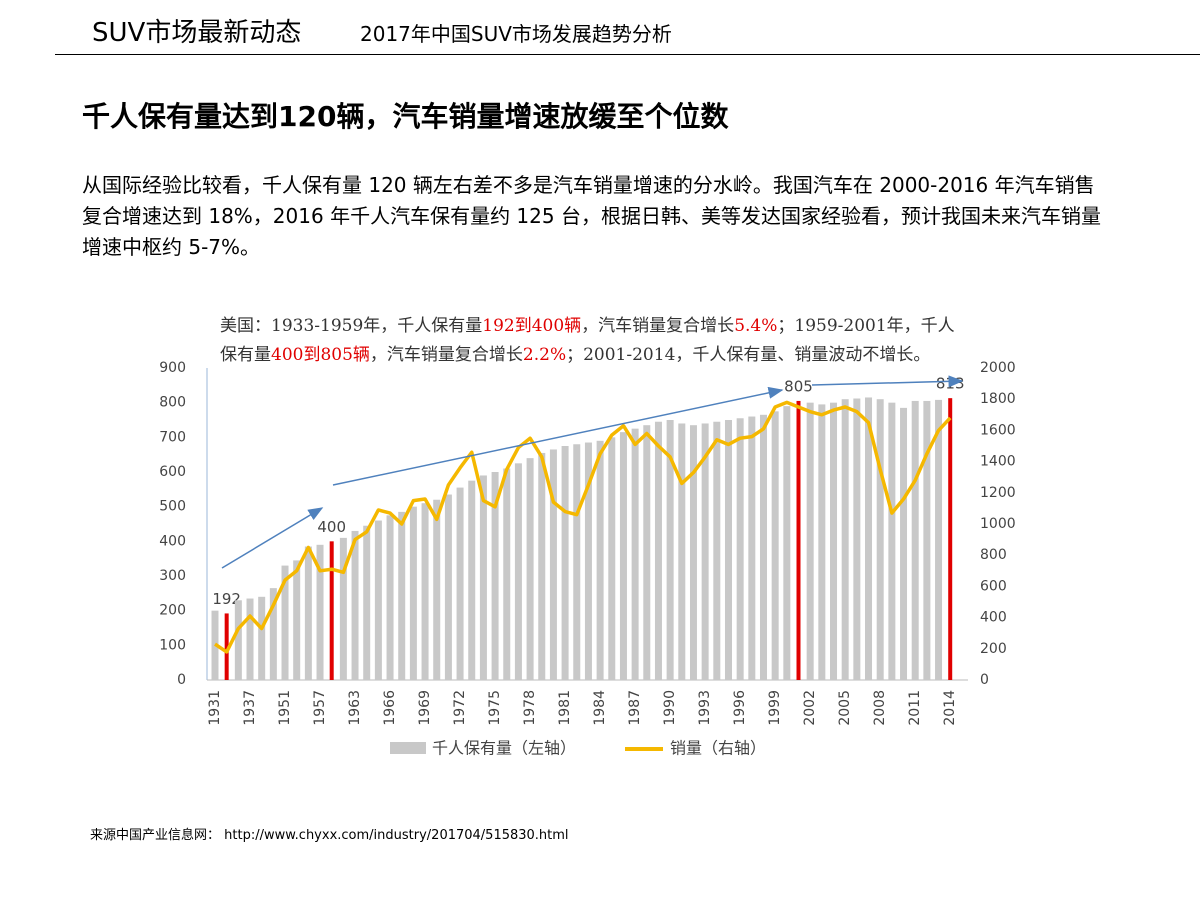  Describe the element at coordinates (600, 708) in the screenshot. I see `x-tick-label: 1984` at that location.